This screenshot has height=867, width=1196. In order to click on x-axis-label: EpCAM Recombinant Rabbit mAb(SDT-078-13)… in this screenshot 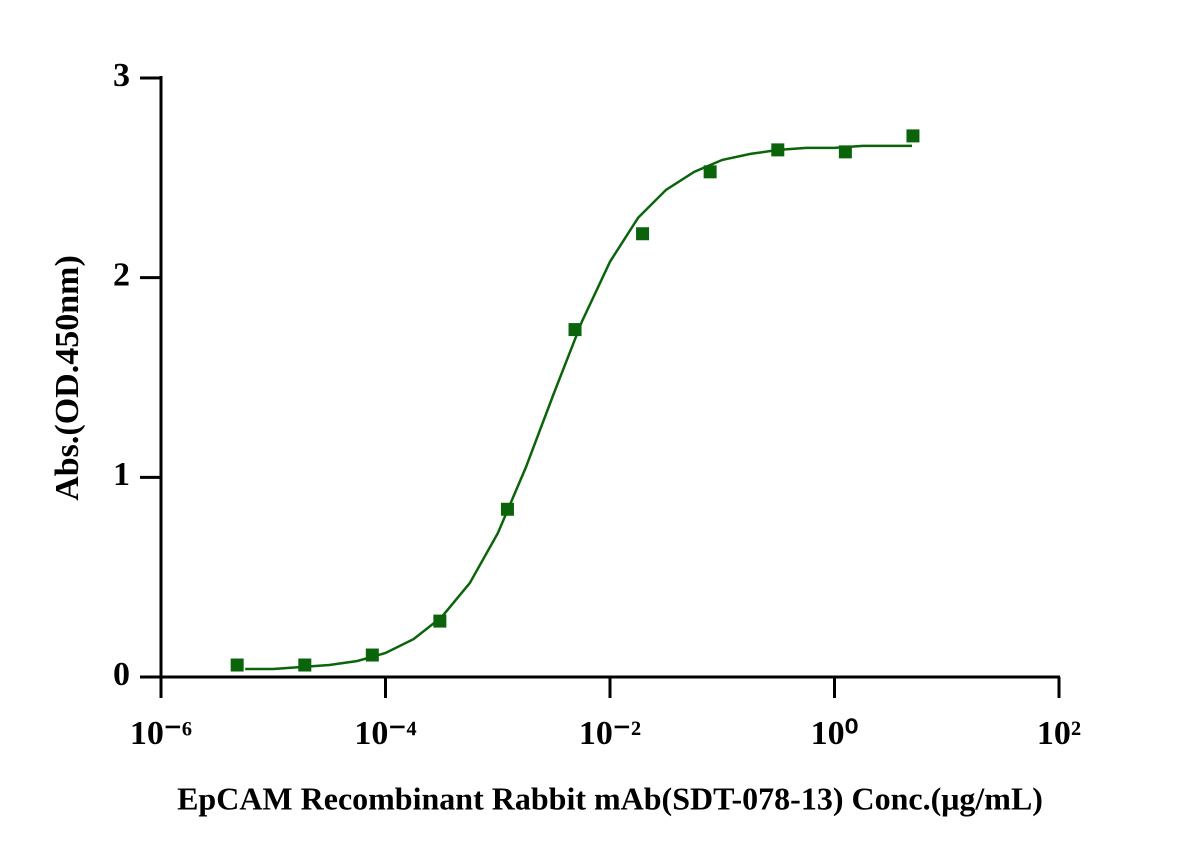, I will do `click(610, 798)`.